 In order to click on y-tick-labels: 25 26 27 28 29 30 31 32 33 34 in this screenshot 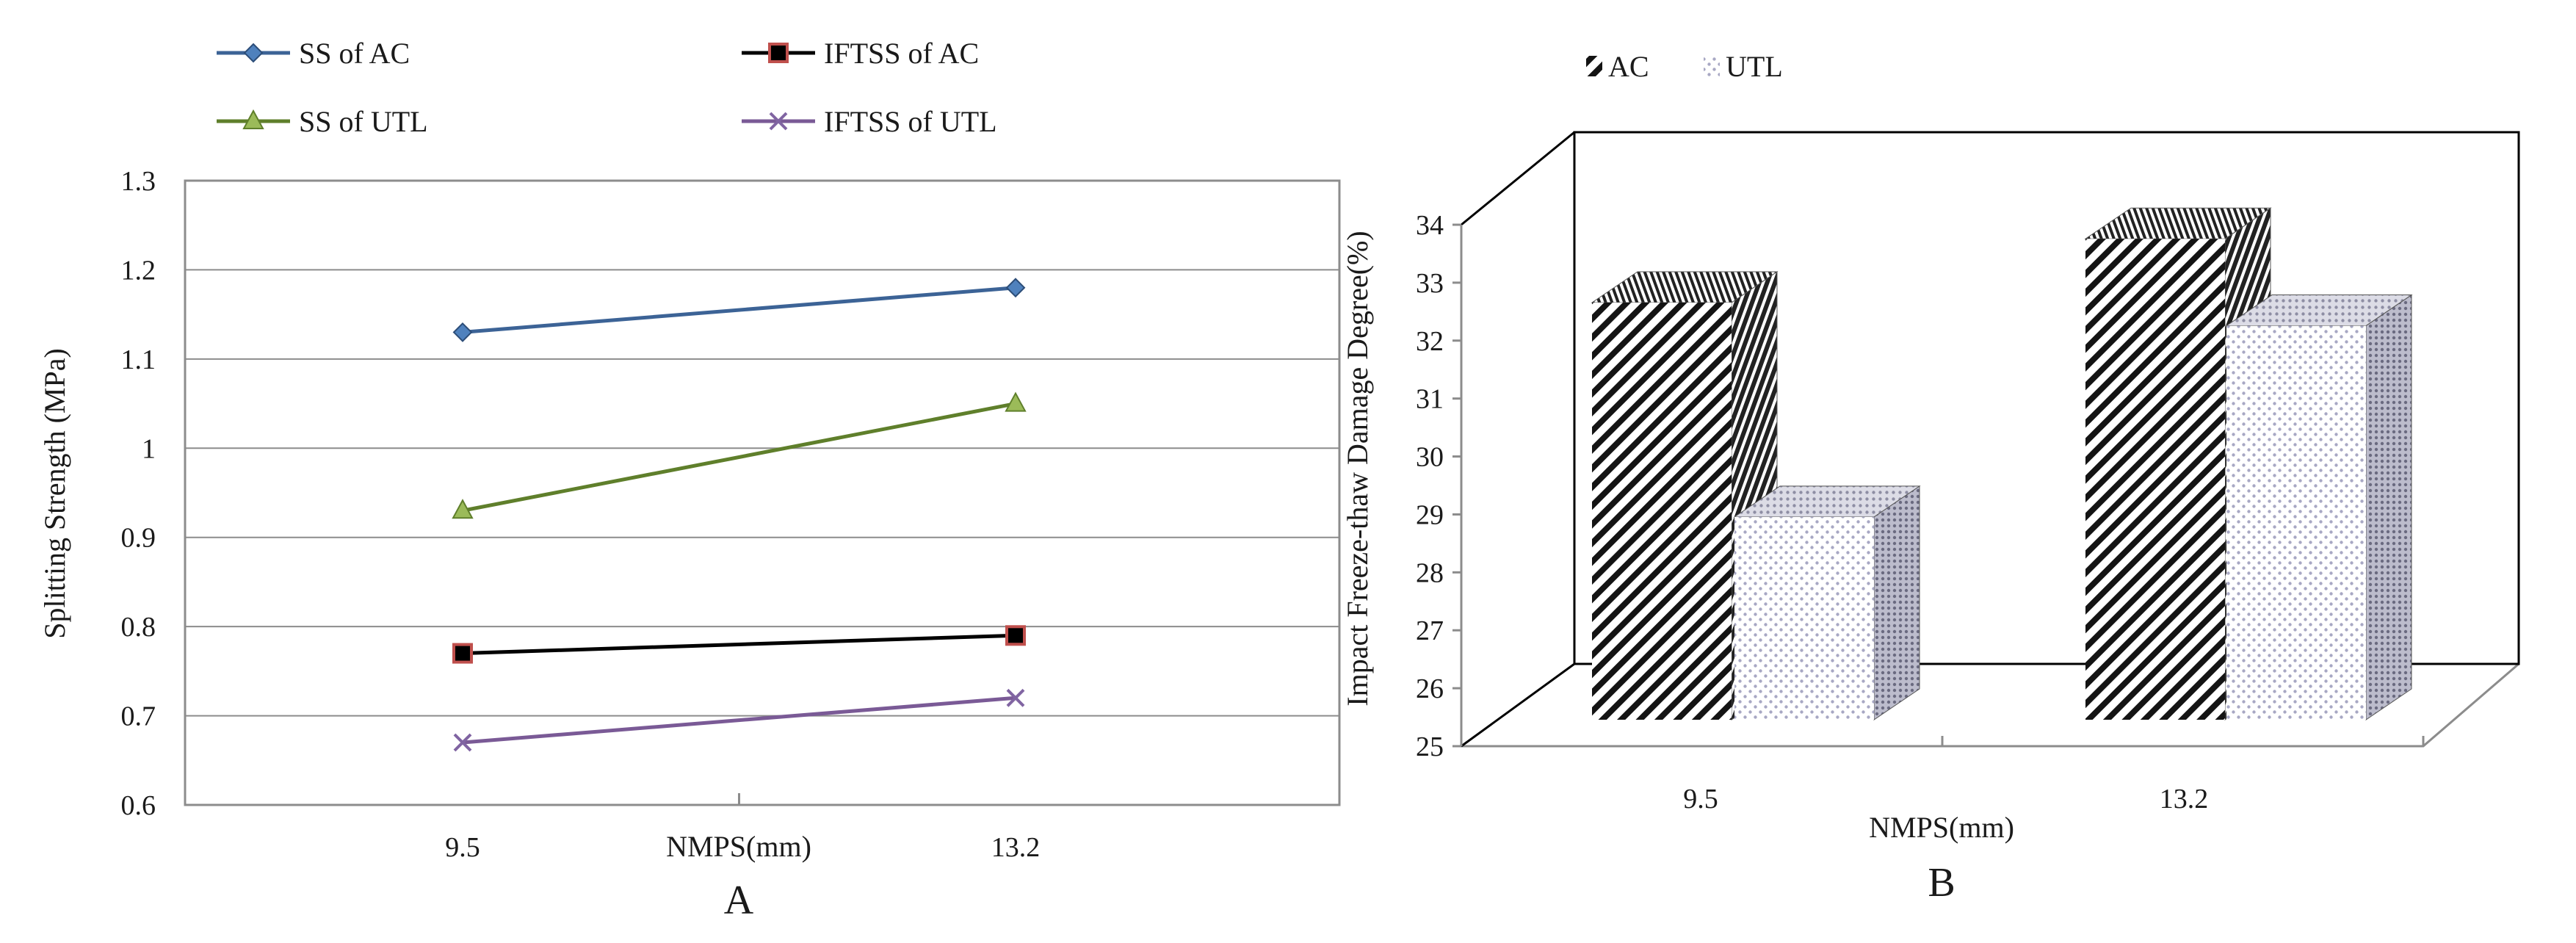, I will do `click(1430, 486)`.